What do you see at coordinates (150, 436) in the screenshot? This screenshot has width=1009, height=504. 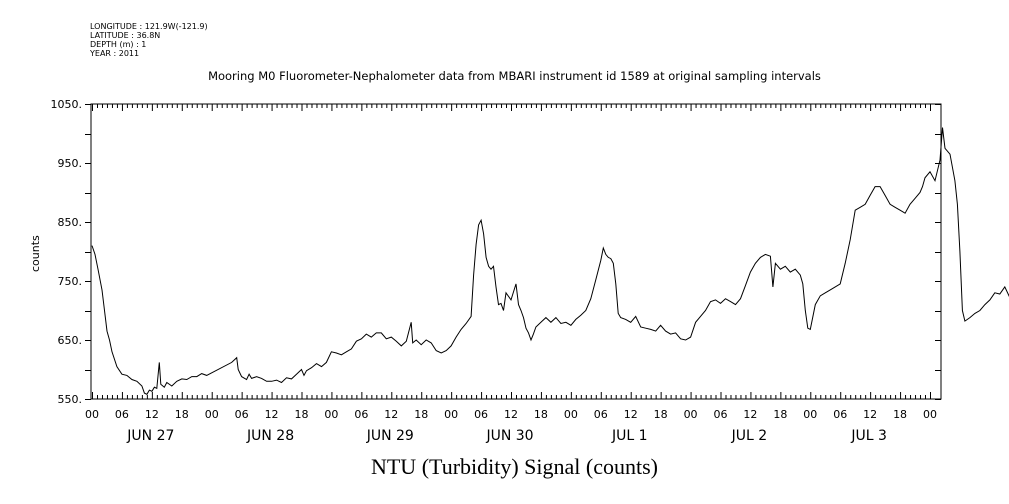 I see `x-day-label: JUN 27` at bounding box center [150, 436].